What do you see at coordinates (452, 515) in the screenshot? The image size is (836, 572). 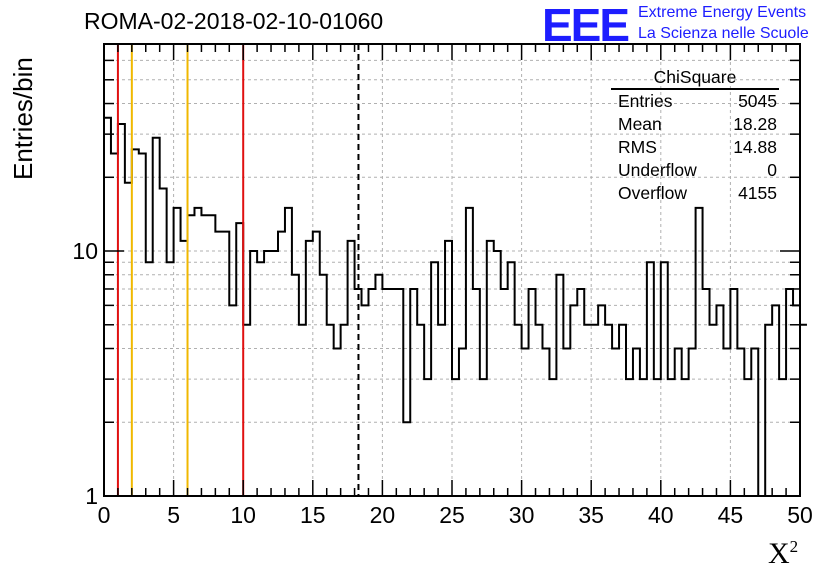 I see `x-tick-label: 25` at bounding box center [452, 515].